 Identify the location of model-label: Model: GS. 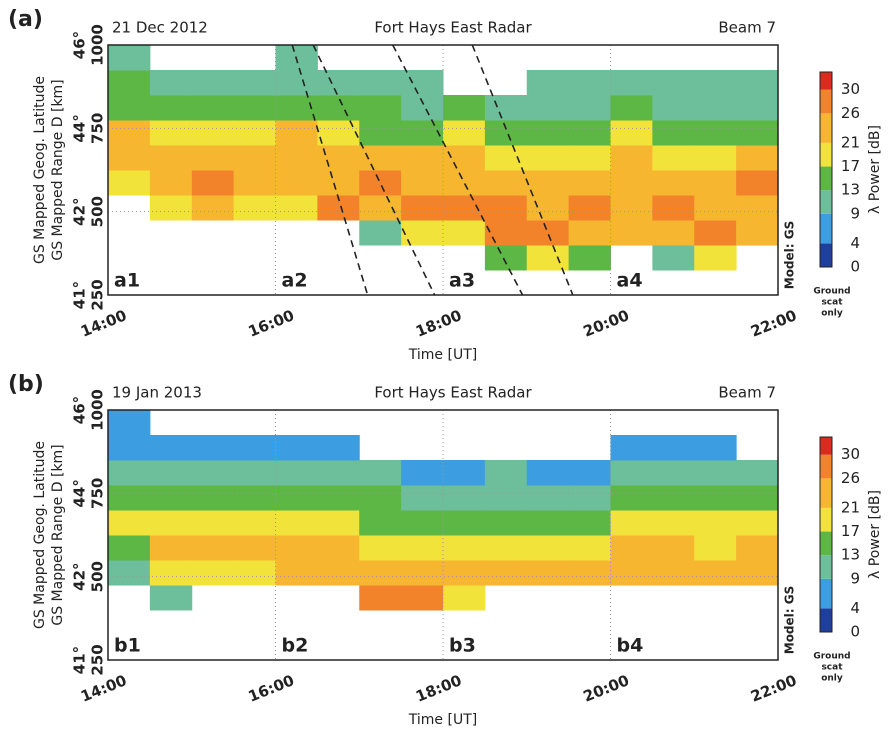
(790, 620).